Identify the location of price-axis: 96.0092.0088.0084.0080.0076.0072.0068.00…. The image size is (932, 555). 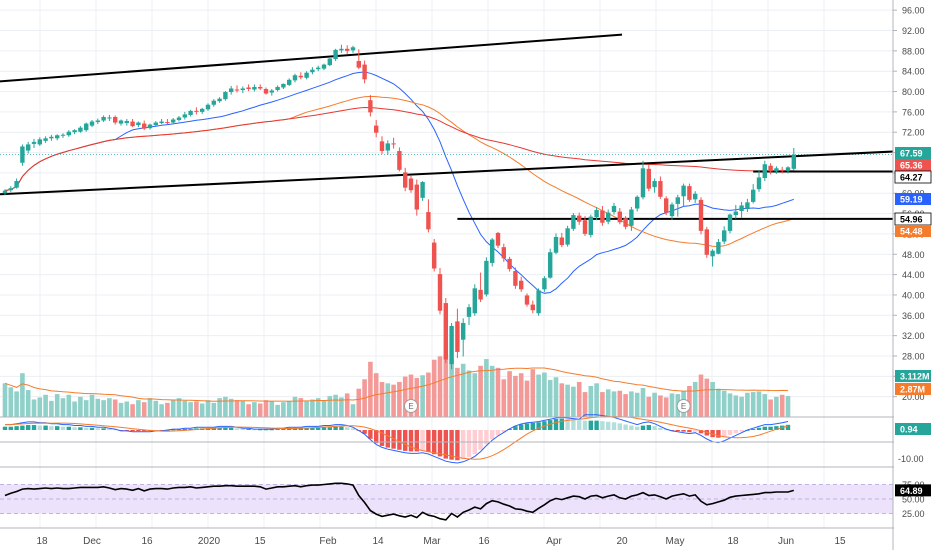
(912, 275).